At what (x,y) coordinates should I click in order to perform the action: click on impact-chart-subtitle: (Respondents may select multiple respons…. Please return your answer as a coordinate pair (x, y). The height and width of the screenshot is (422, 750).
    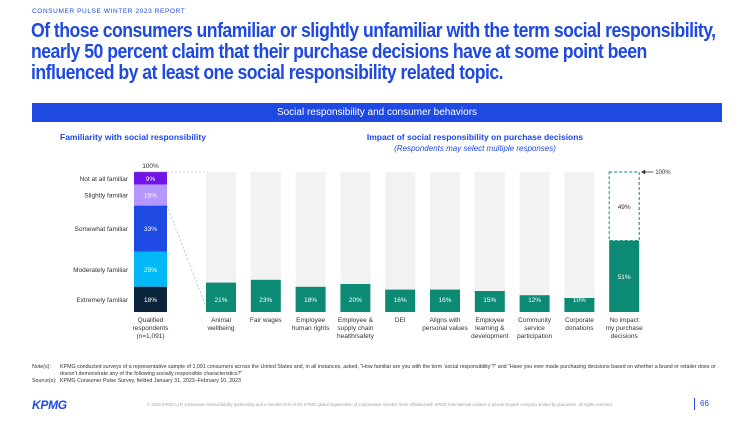
    Looking at the image, I should click on (475, 148).